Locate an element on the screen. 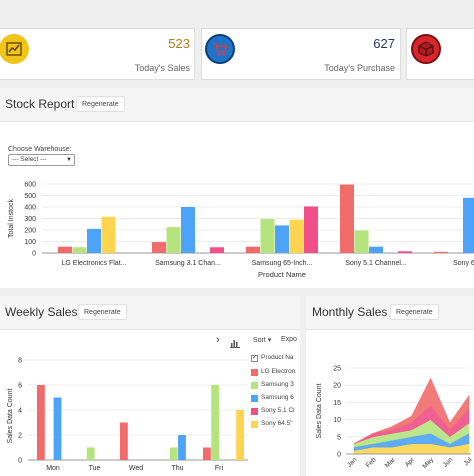 The width and height of the screenshot is (474, 476). legend-label: Samsung 6 is located at coordinates (277, 397).